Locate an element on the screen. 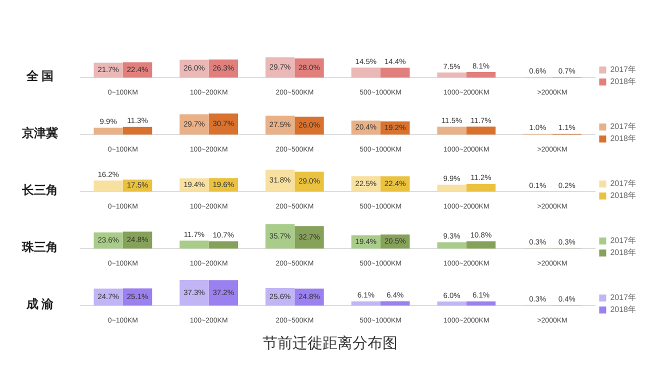 The image size is (660, 375). text: 长三角 is located at coordinates (40, 190).